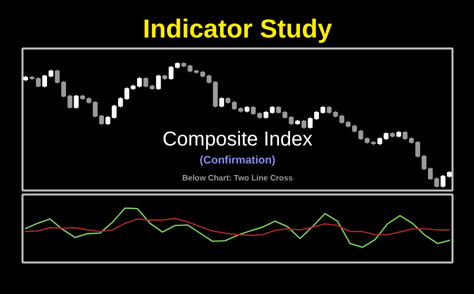 This screenshot has height=294, width=474. I want to click on annotation: (Confirmation), so click(238, 160).